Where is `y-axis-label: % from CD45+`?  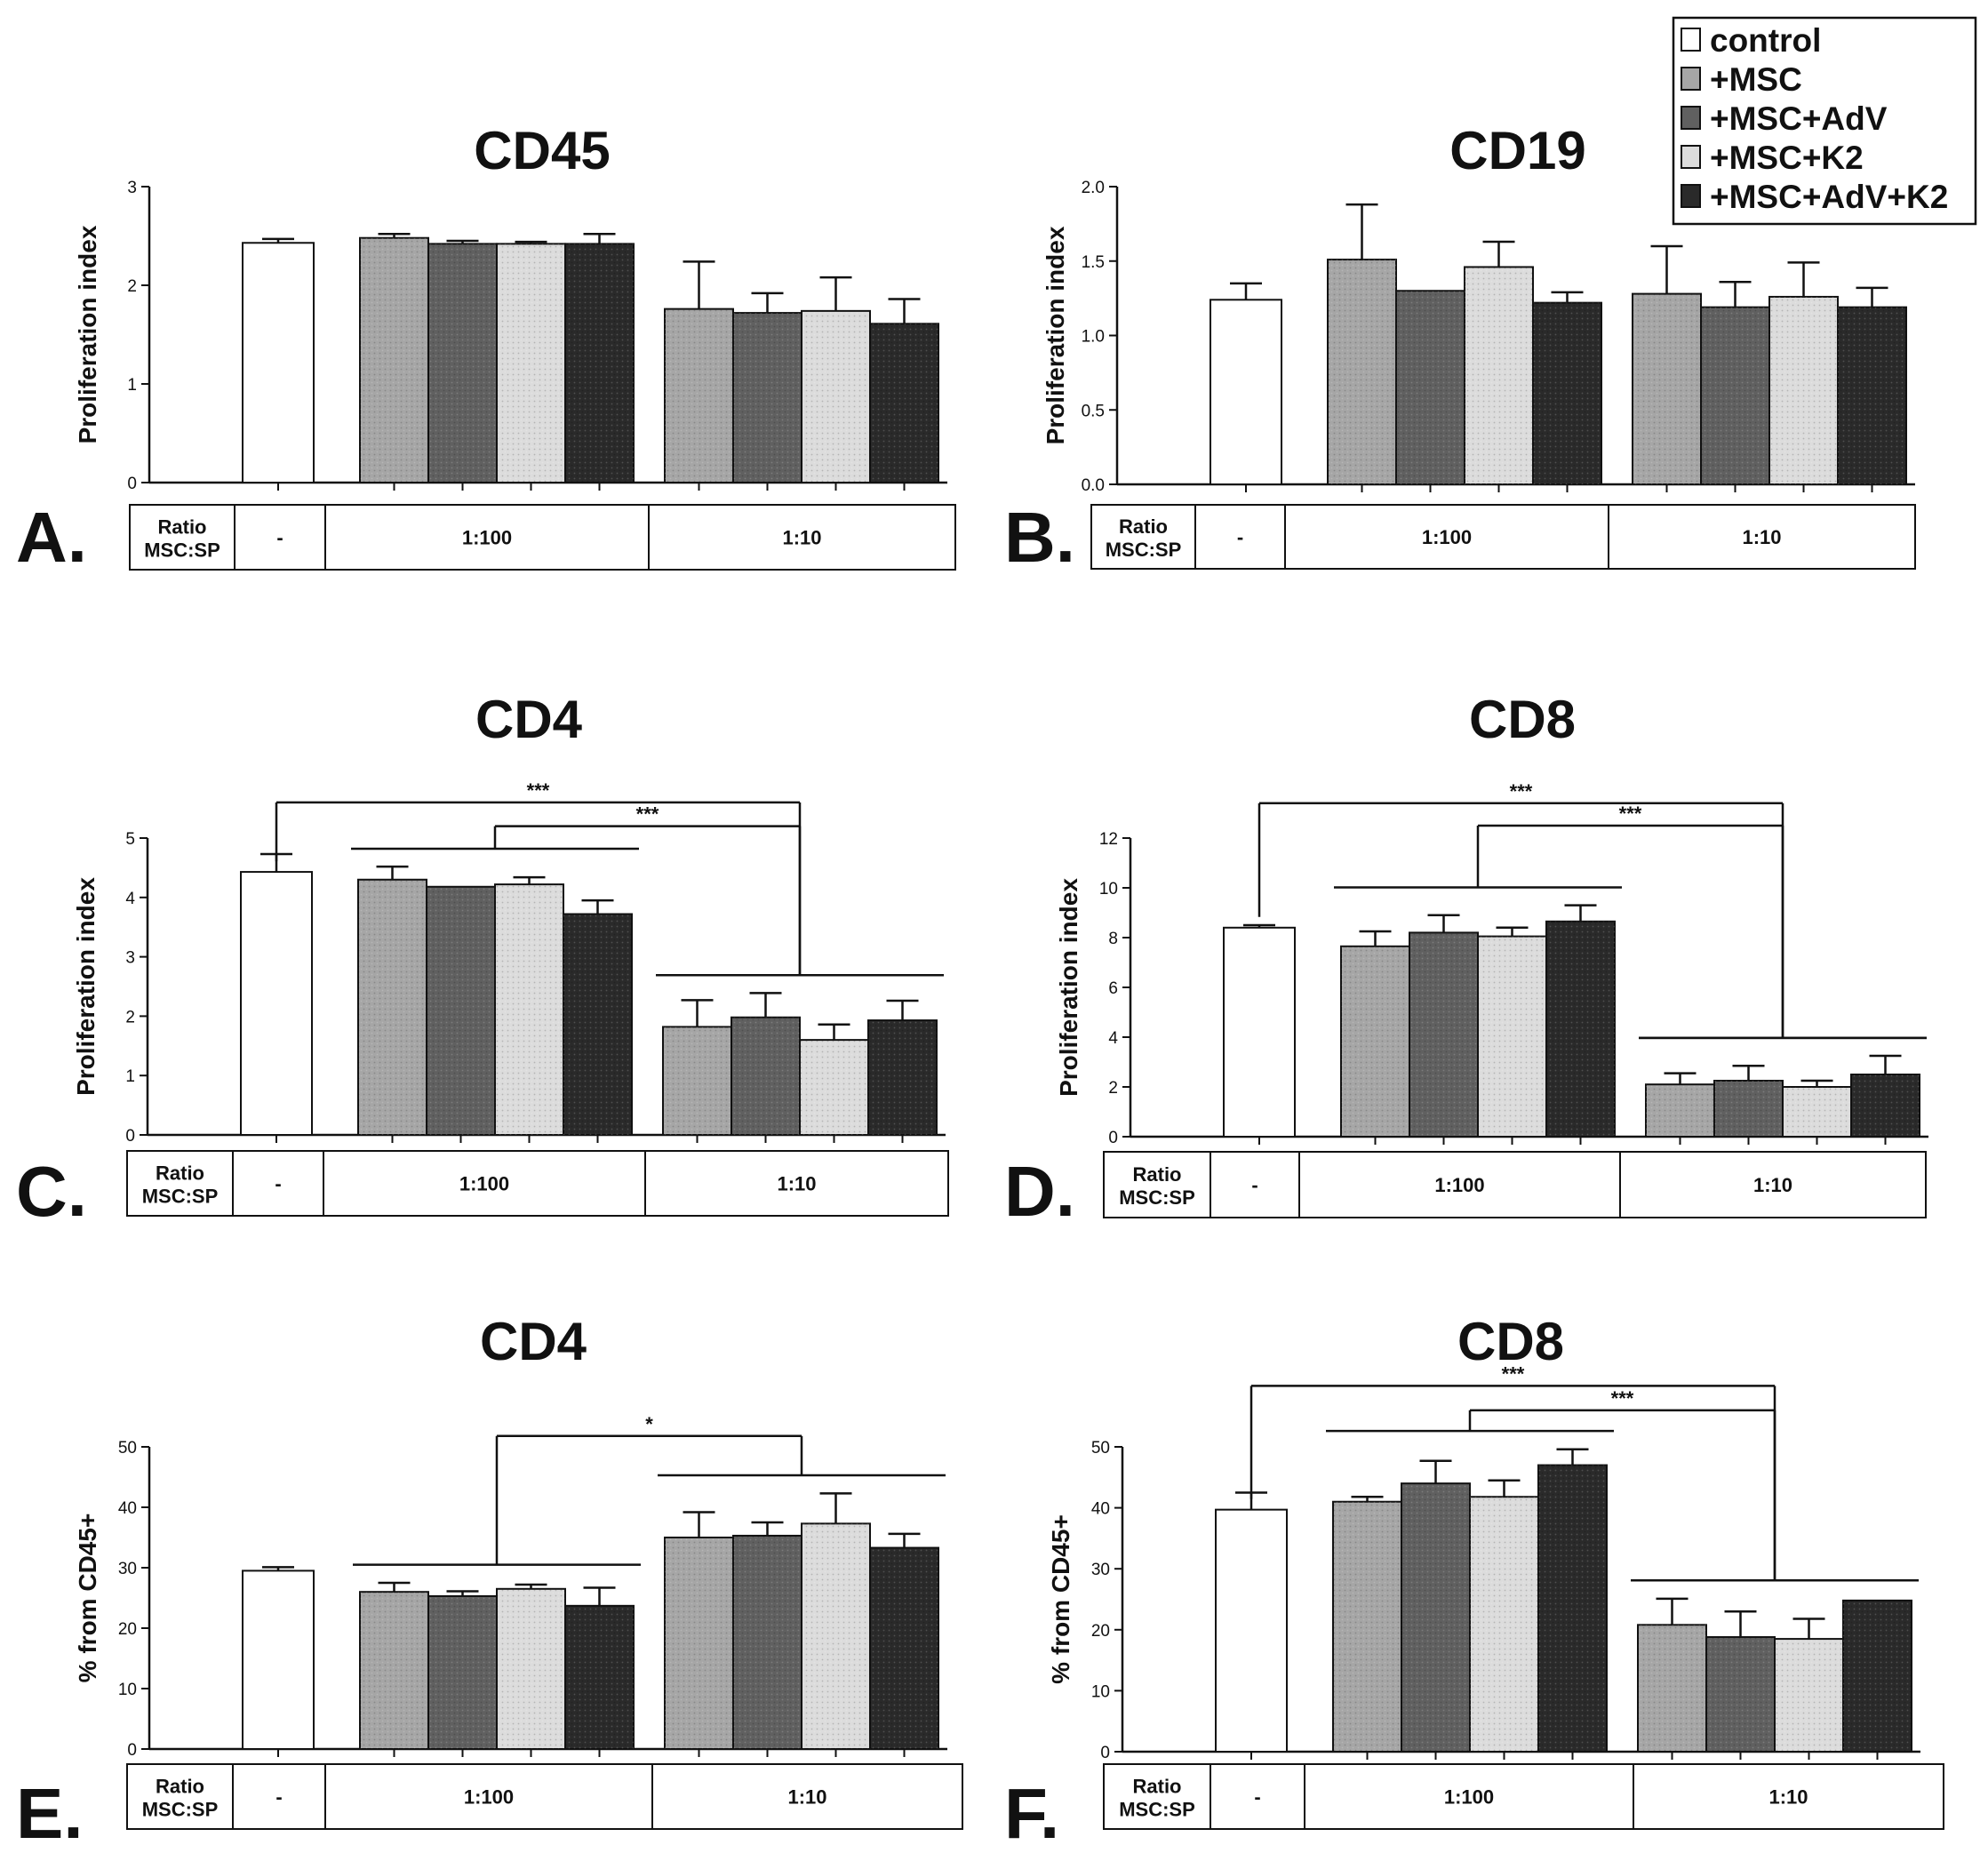 y-axis-label: % from CD45+ is located at coordinates (88, 1599).